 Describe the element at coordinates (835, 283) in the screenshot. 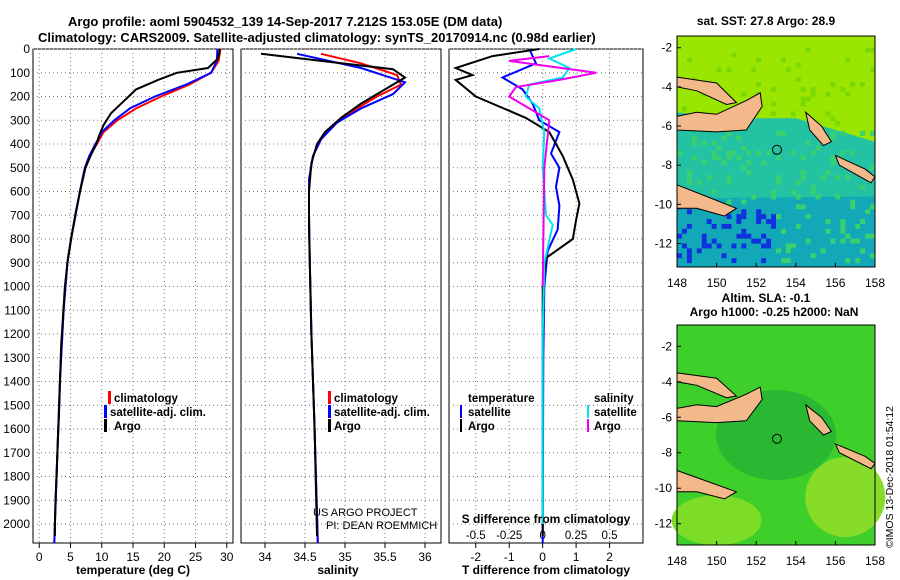

I see `map-lon-label: 156` at that location.